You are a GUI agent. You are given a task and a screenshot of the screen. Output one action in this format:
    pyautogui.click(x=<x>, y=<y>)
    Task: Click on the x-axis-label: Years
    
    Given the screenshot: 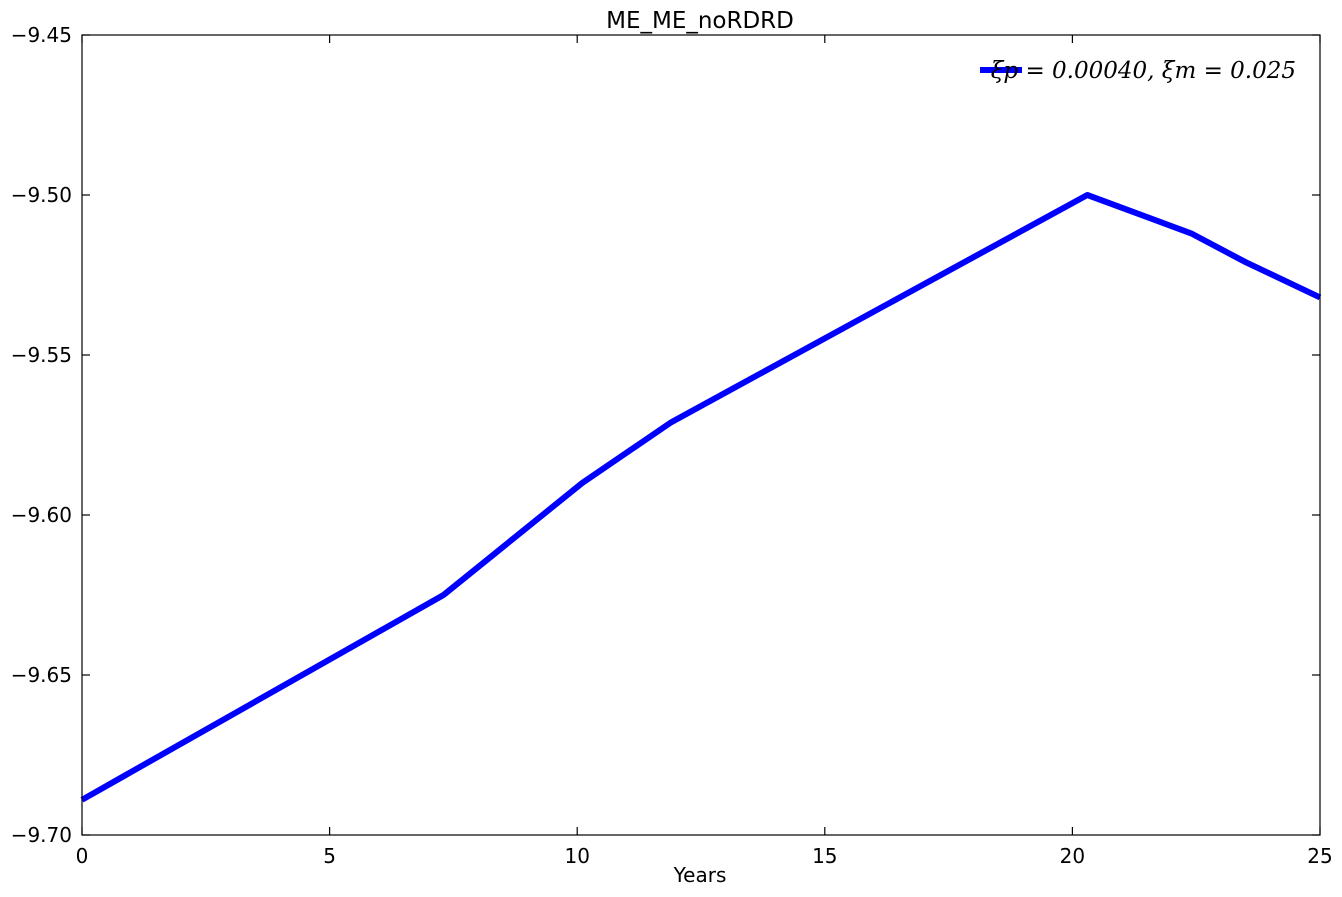 What is the action you would take?
    pyautogui.click(x=700, y=875)
    